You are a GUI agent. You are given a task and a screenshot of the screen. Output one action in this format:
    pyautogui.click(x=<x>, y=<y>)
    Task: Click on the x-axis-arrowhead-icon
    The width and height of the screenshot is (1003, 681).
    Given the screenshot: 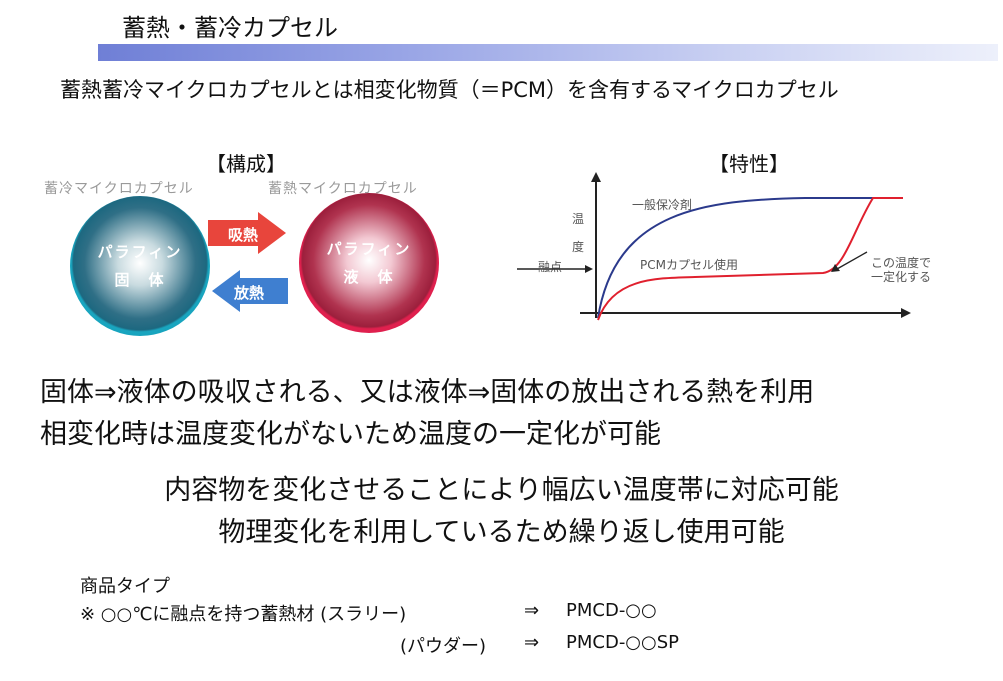 What is the action you would take?
    pyautogui.click(x=906, y=313)
    